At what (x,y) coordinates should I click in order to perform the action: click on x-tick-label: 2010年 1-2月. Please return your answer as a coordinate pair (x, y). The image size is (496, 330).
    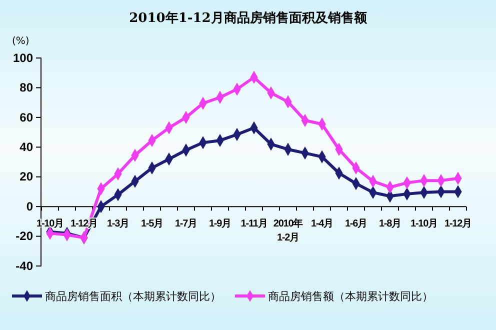
    Looking at the image, I should click on (288, 231).